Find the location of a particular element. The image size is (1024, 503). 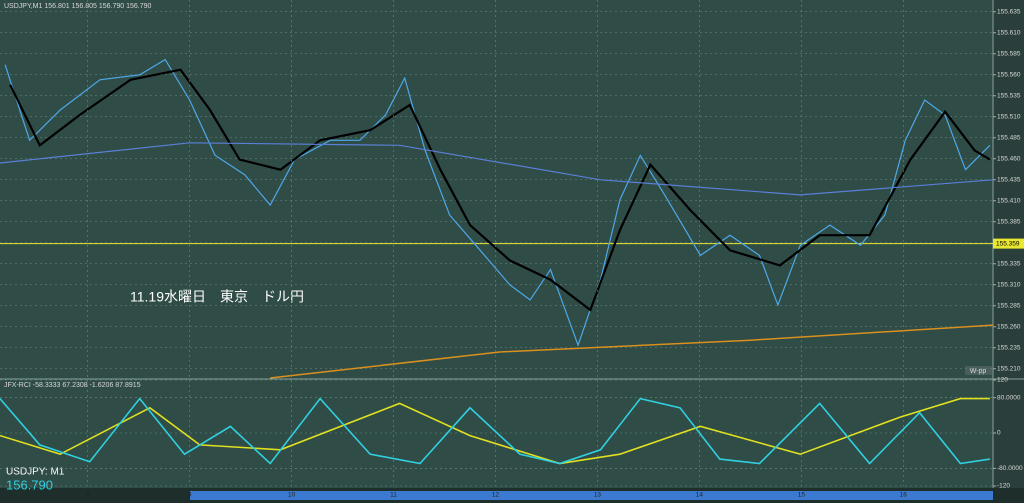

symbol-label: USDJPY: M1 is located at coordinates (35, 472).